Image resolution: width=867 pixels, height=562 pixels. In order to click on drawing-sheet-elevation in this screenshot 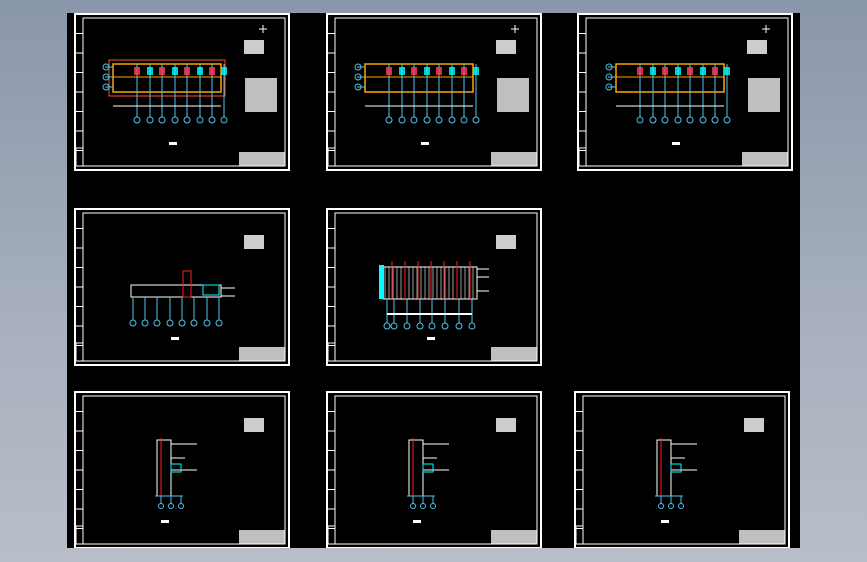, I will do `click(182, 287)`.